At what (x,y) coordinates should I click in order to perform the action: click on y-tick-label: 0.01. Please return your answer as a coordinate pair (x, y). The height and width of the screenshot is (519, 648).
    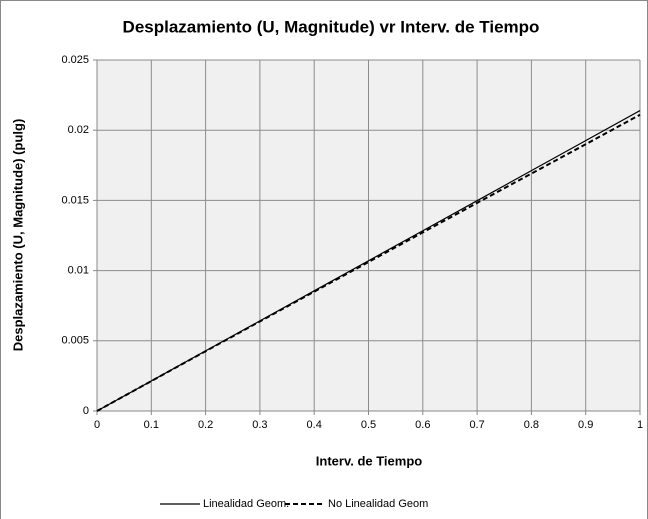
    Looking at the image, I should click on (78, 271).